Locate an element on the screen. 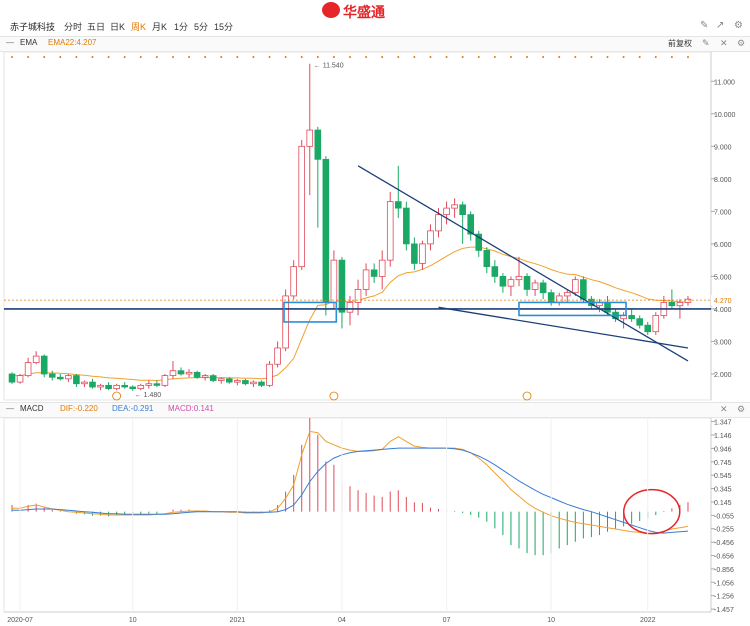 This screenshot has height=626, width=750. adjust-selector: 前复权 is located at coordinates (680, 43).